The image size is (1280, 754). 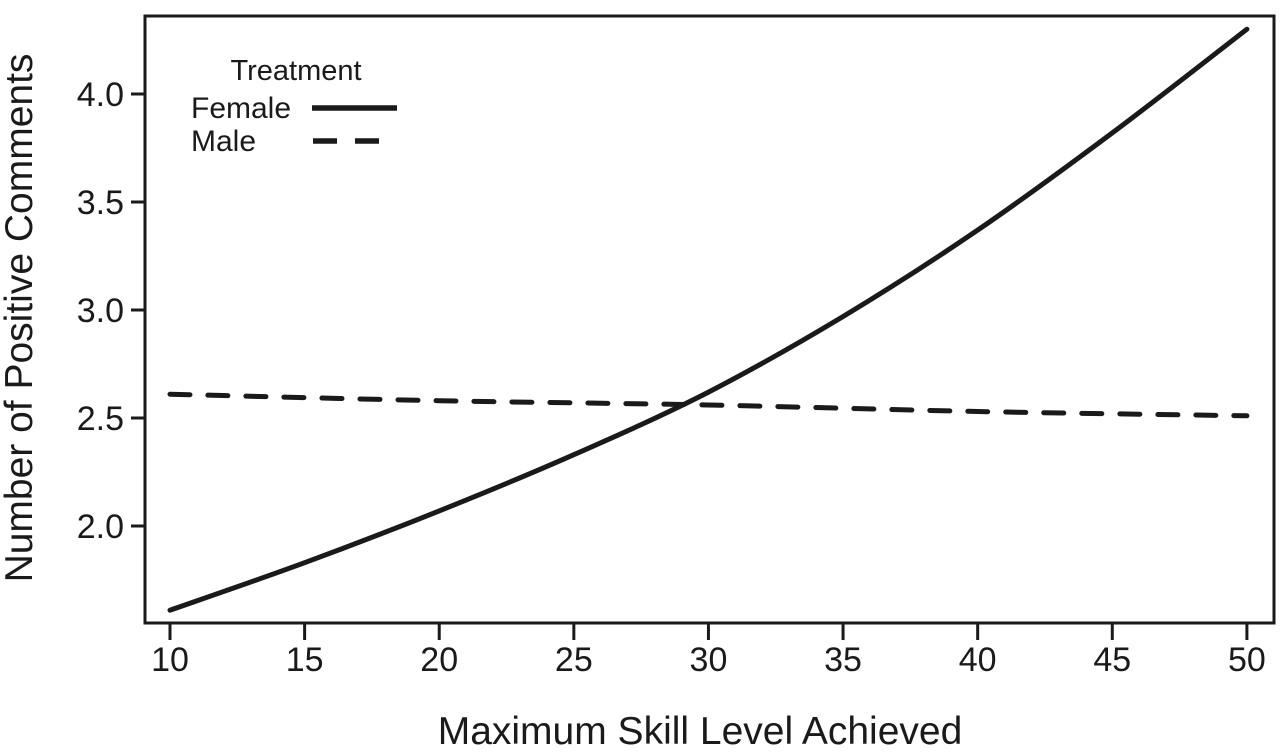 I want to click on legend-title: Treatment, so click(x=295, y=71).